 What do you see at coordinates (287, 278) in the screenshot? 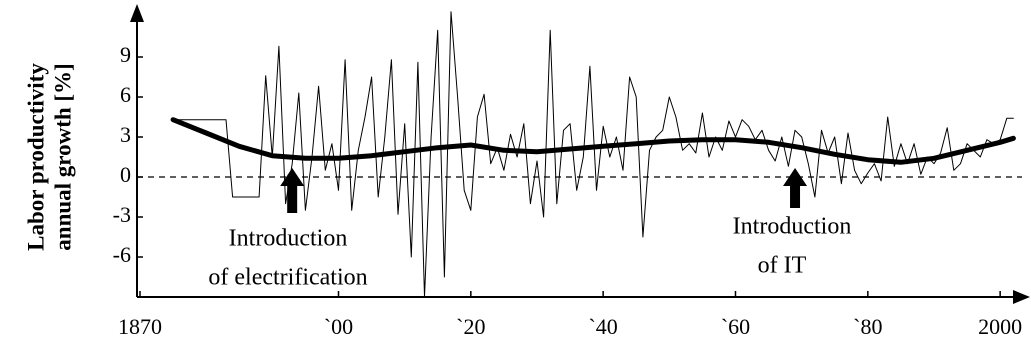
I see `annotation-text: of electrification` at bounding box center [287, 278].